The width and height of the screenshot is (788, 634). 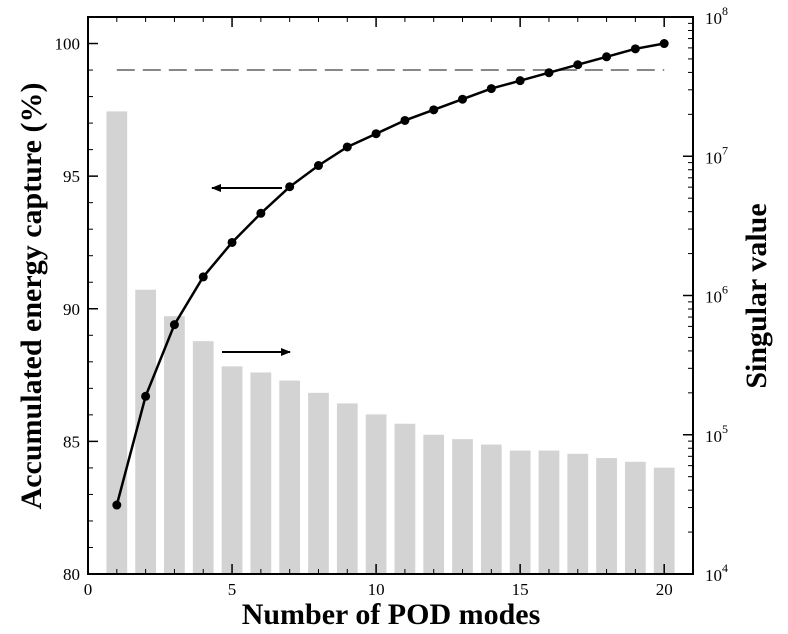 What do you see at coordinates (391, 614) in the screenshot?
I see `x-axis-title: Number of POD modes` at bounding box center [391, 614].